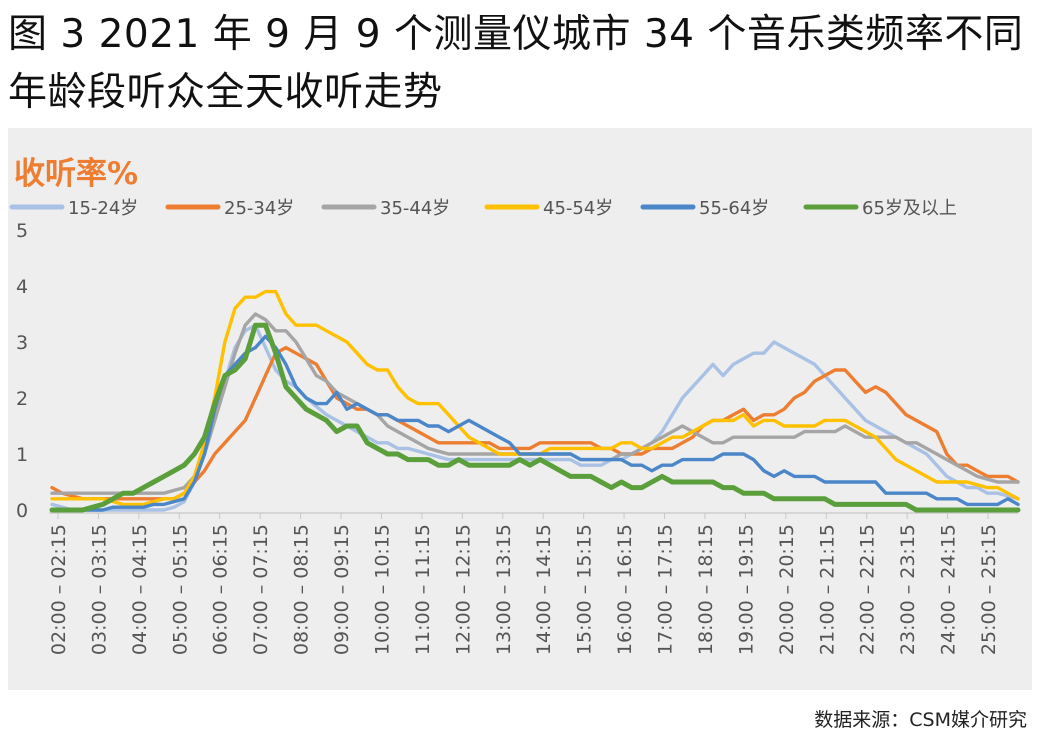 The height and width of the screenshot is (740, 1039). I want to click on x-tick-label: 02:00 – 02:15, so click(59, 589).